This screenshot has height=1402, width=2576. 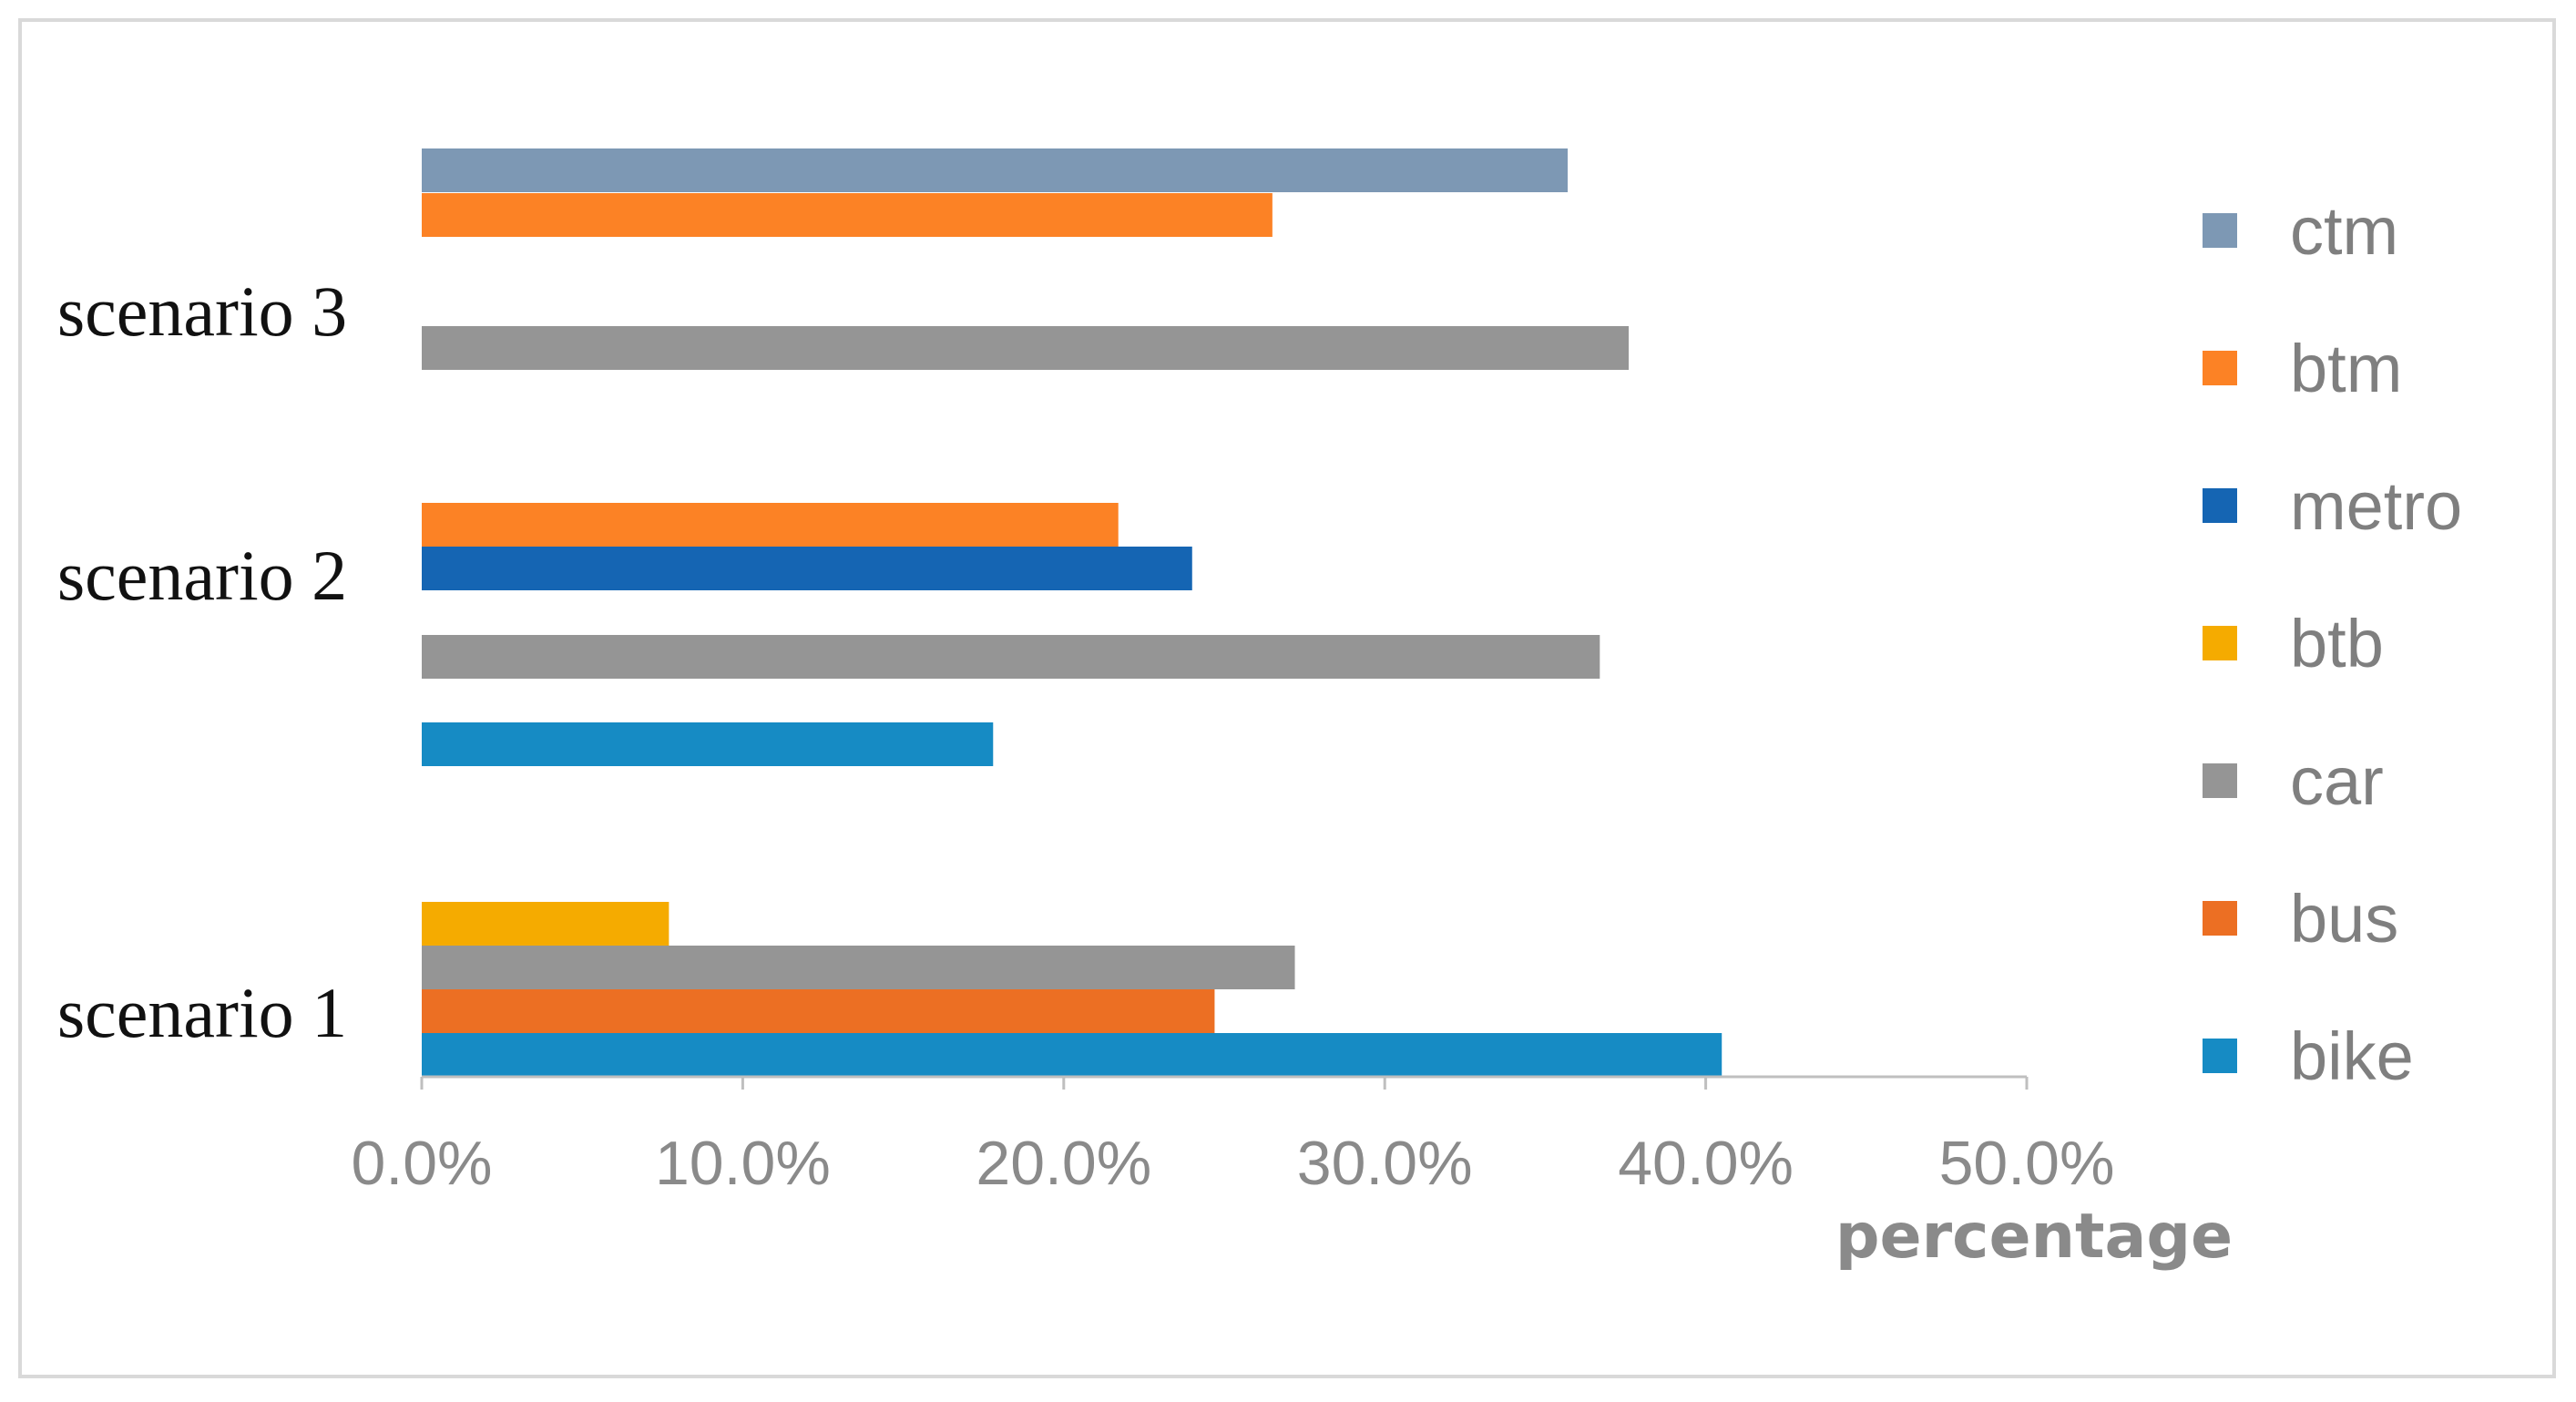 I want to click on legend-label-btb: btb, so click(x=2337, y=643).